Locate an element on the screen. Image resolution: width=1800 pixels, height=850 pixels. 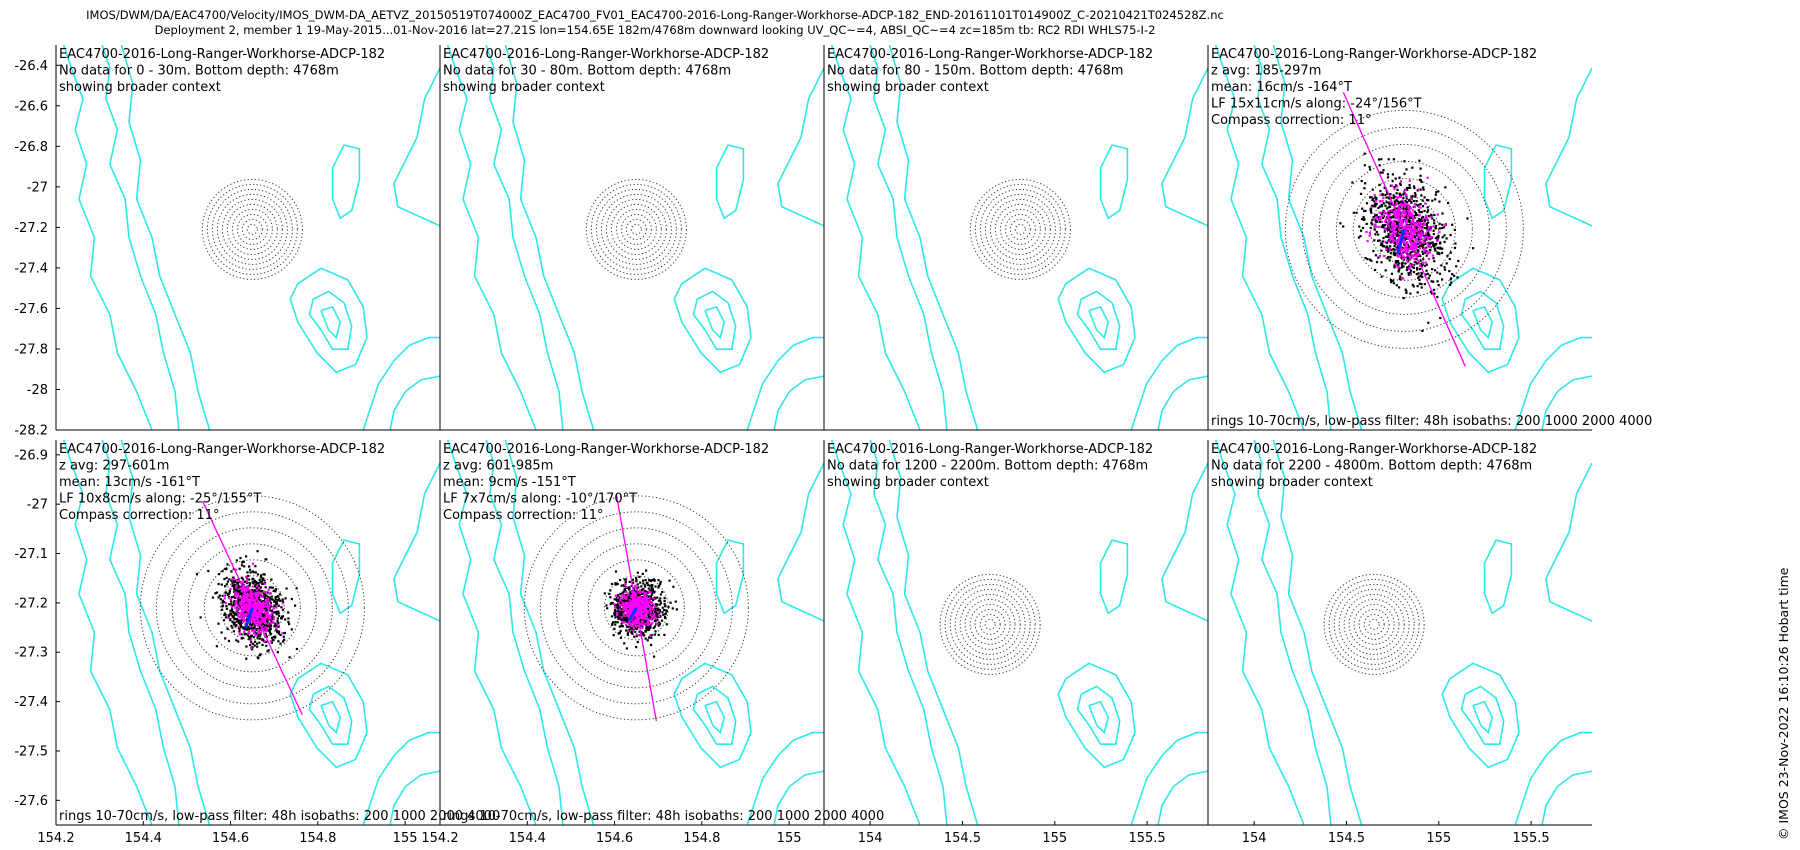
x-tick-label: 155 is located at coordinates (789, 838).